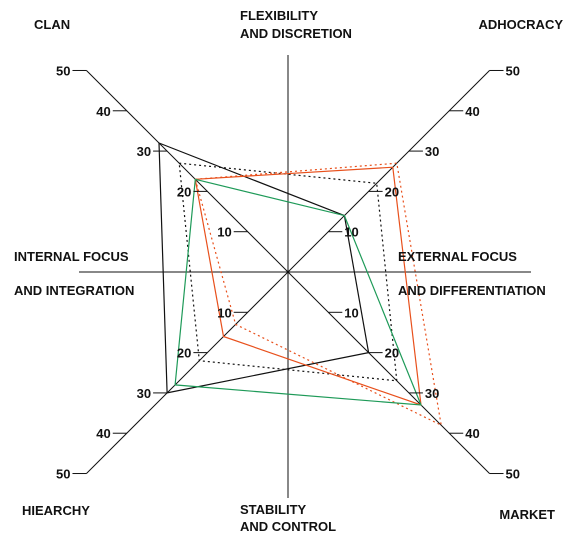 The image size is (576, 533). What do you see at coordinates (513, 70) in the screenshot?
I see `tick-label-adhocracy-50: 50` at bounding box center [513, 70].